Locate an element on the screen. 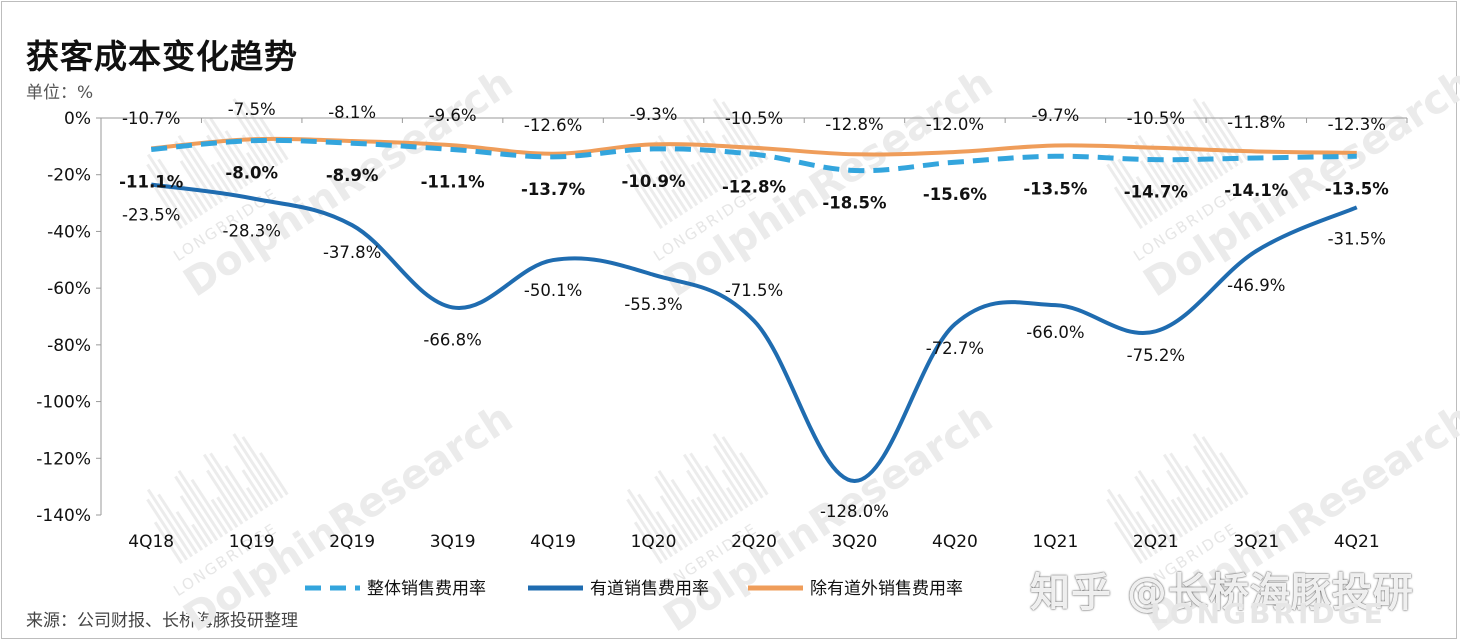 This screenshot has height=642, width=1460. legend-label-1: 有道销售费用率 is located at coordinates (649, 589).